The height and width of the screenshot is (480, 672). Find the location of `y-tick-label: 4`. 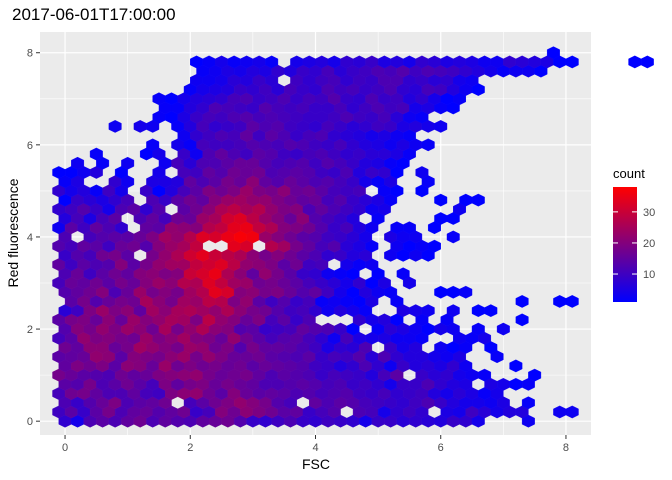

y-tick-label: 4 is located at coordinates (30, 238).